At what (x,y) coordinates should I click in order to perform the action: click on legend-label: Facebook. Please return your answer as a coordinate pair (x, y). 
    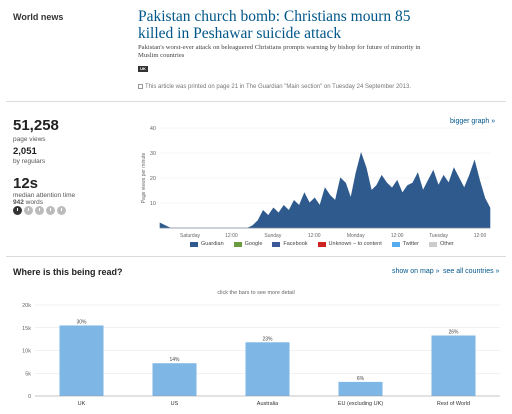
    Looking at the image, I should click on (295, 244).